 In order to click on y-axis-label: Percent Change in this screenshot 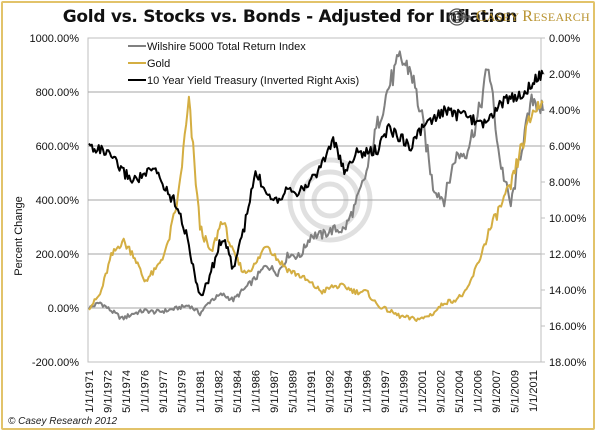, I will do `click(19, 236)`.